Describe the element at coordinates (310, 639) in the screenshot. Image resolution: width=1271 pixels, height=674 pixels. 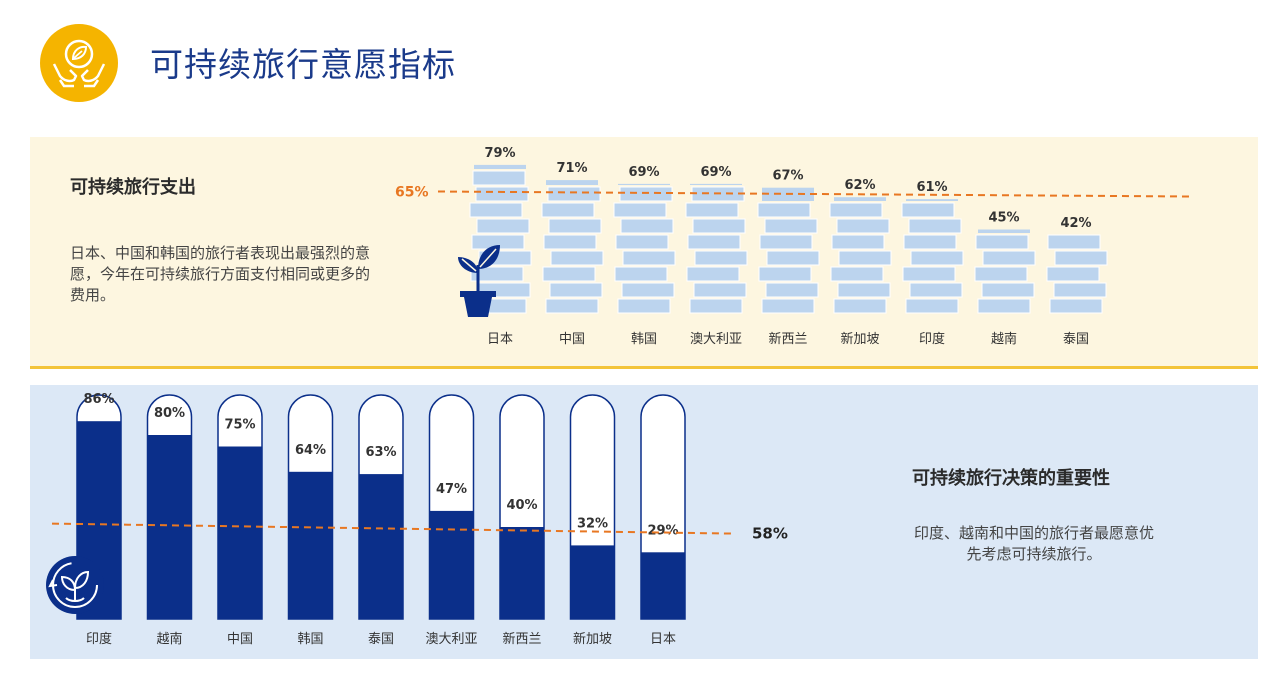
I see `category-label-3: 韩国` at that location.